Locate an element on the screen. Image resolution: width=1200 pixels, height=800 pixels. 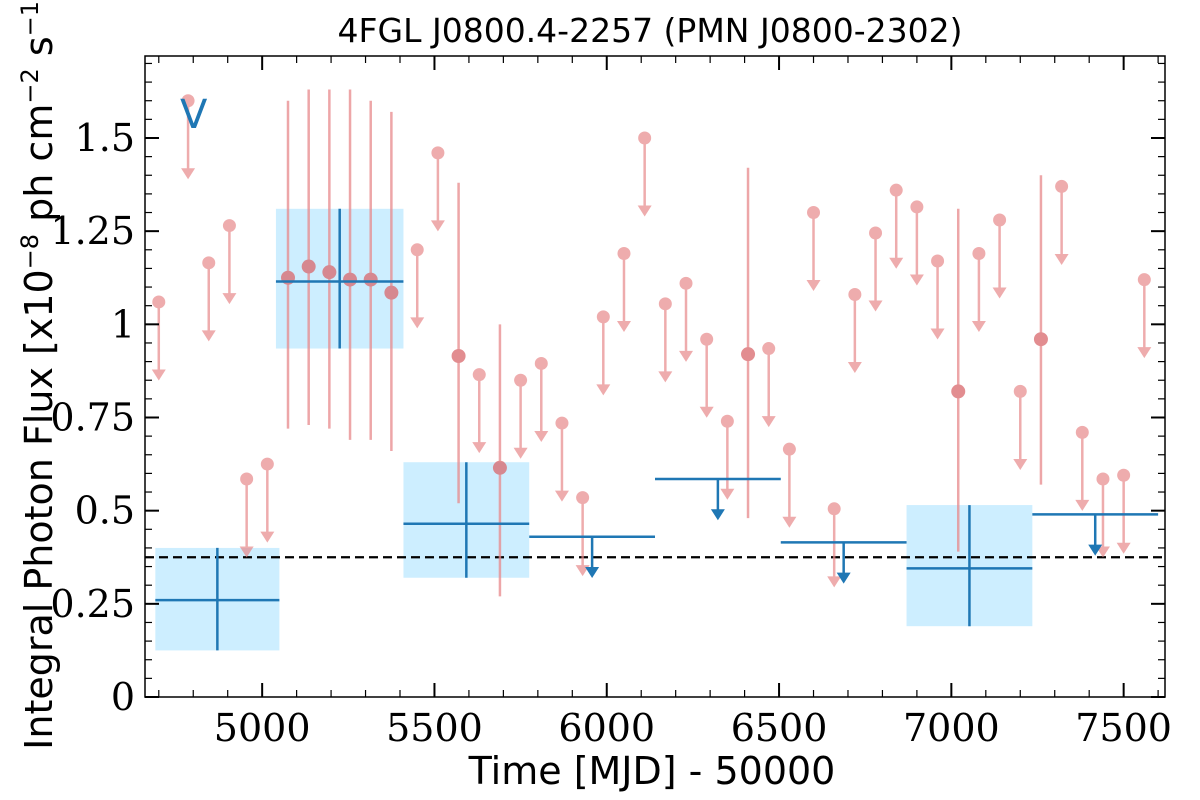
x-tick-label: 5000 is located at coordinates (262, 728).